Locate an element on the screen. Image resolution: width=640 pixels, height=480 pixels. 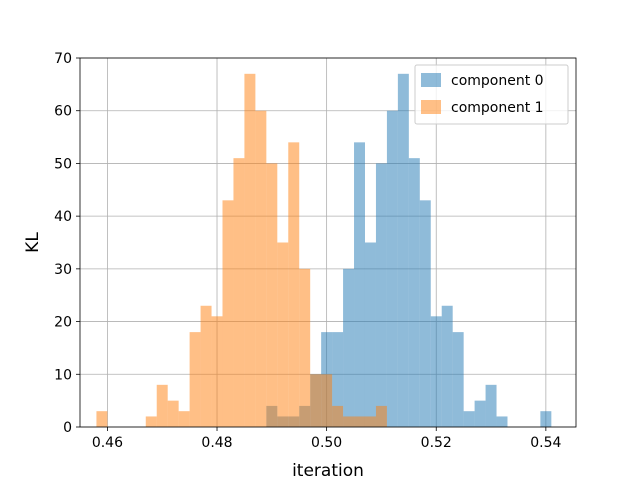
legend: component 0 component 1 is located at coordinates (491, 94).